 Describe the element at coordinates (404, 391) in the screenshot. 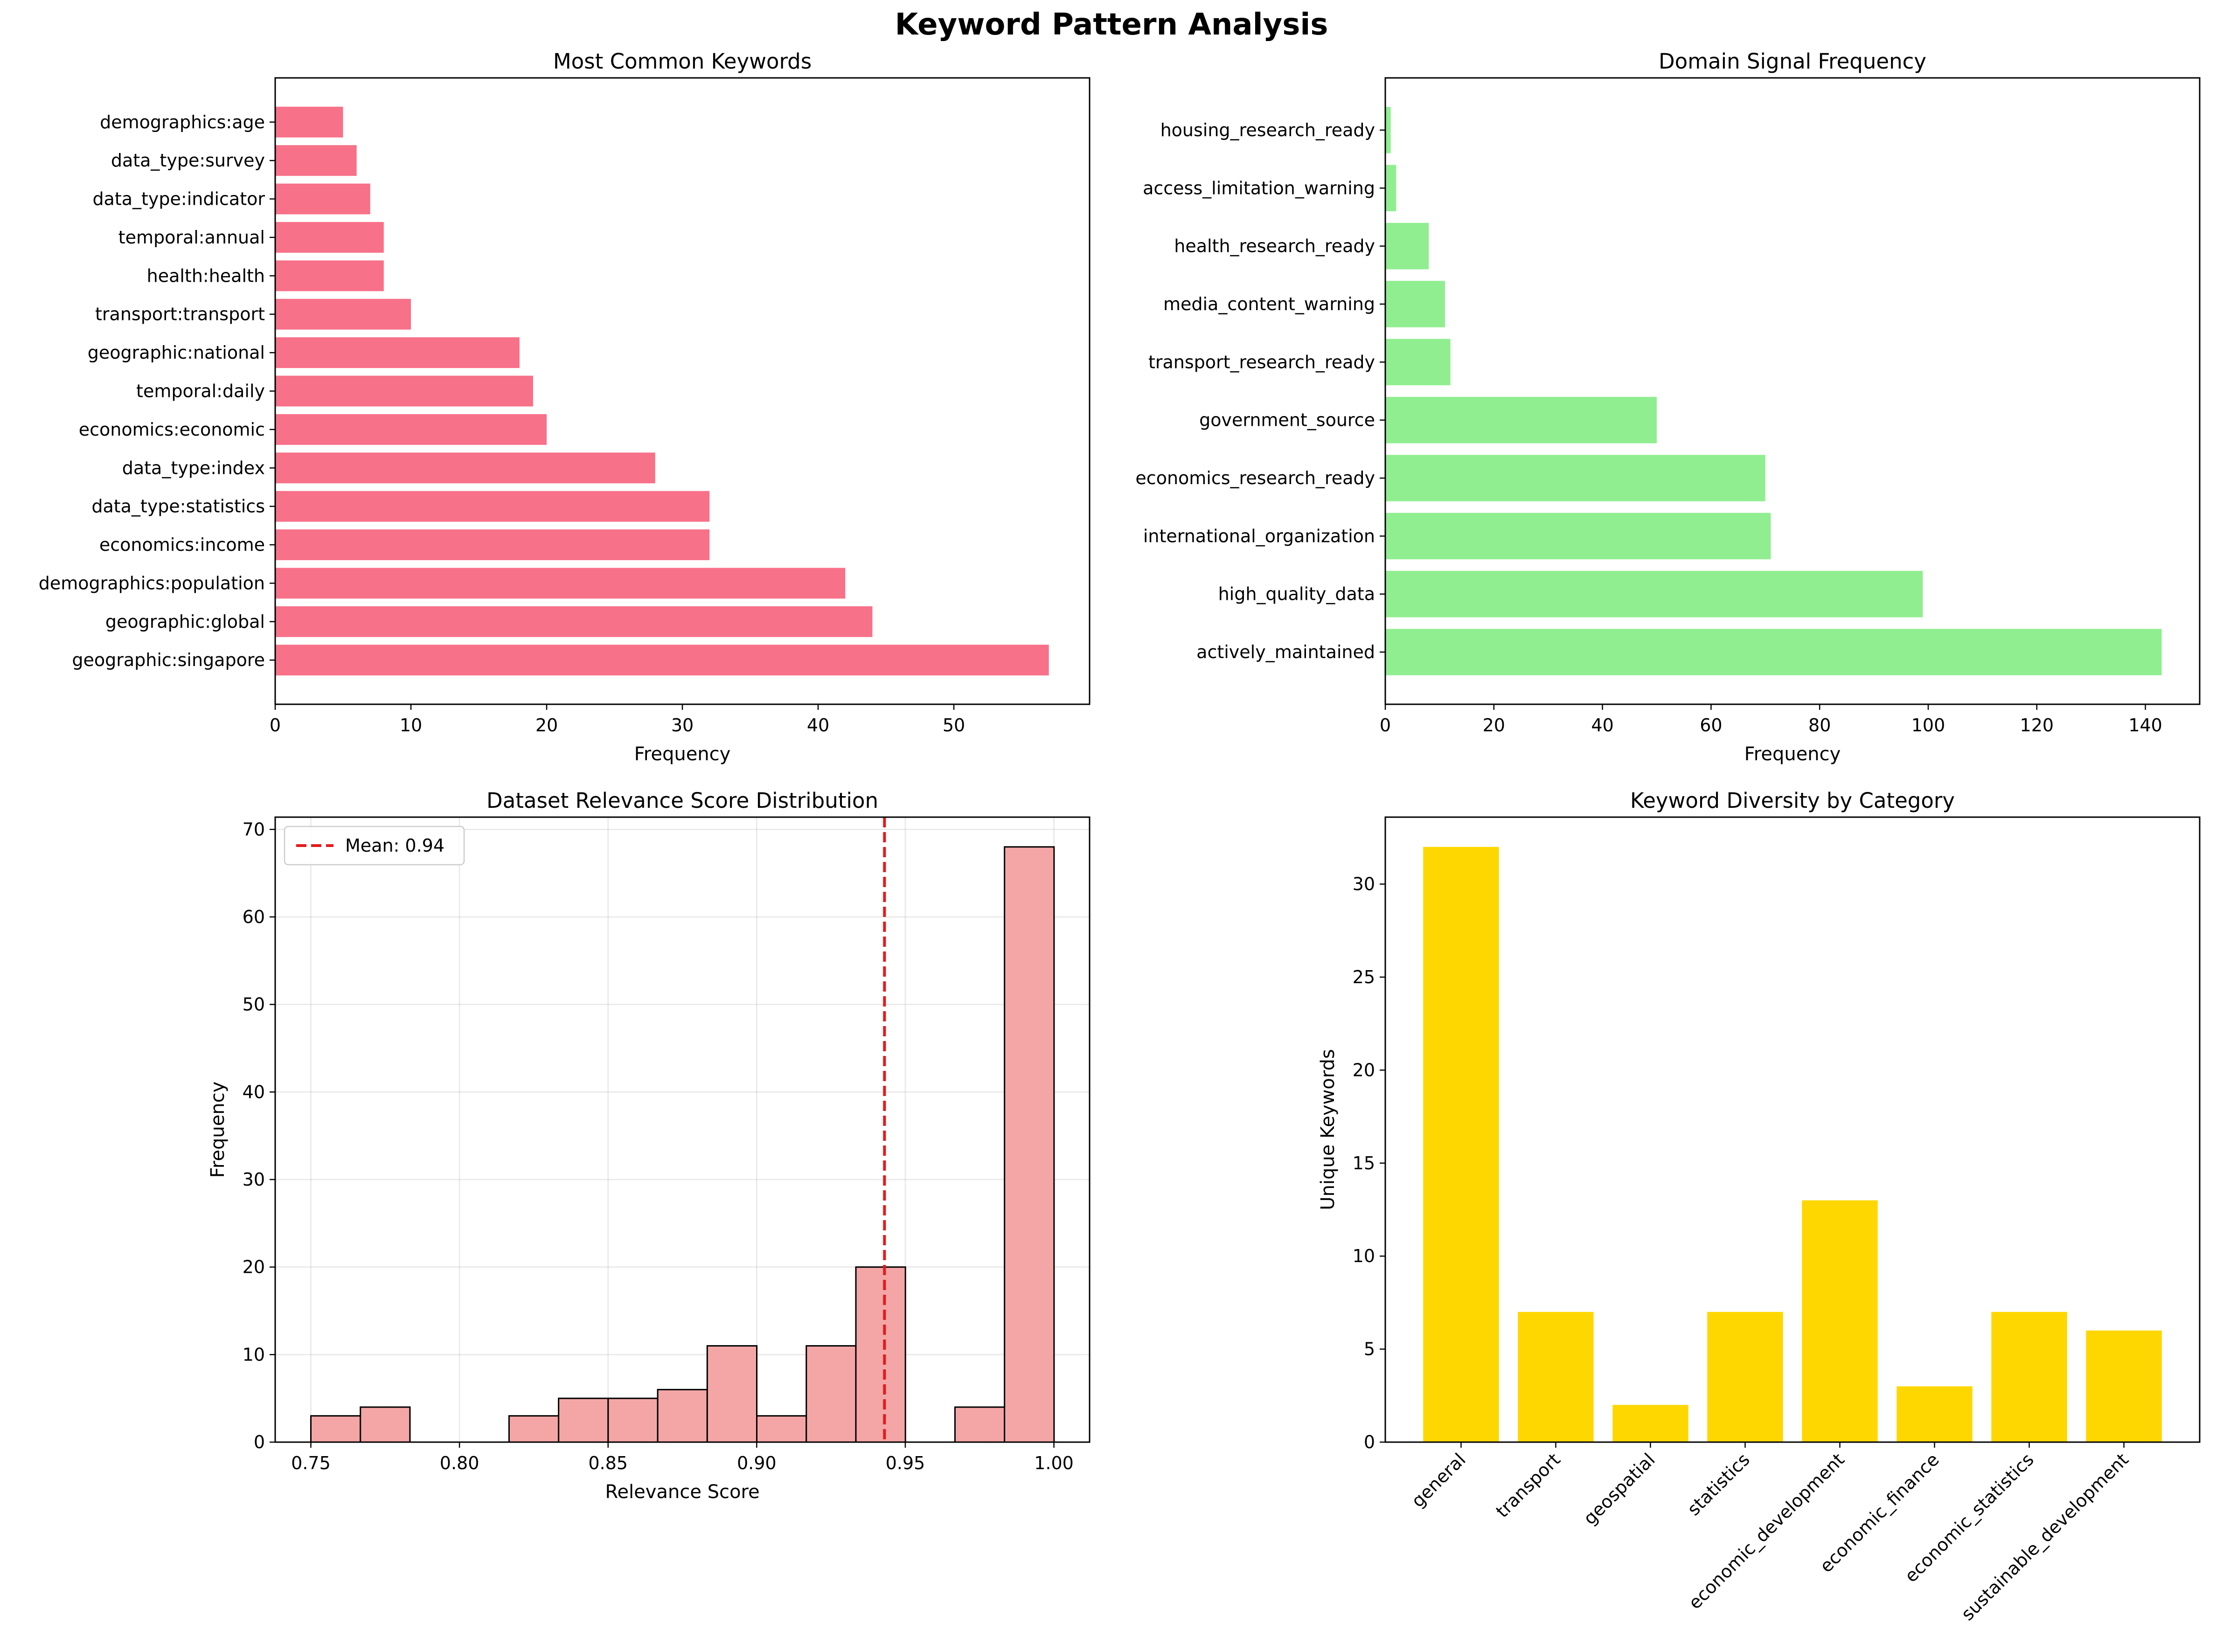

I see `bar-temporal-daily` at that location.